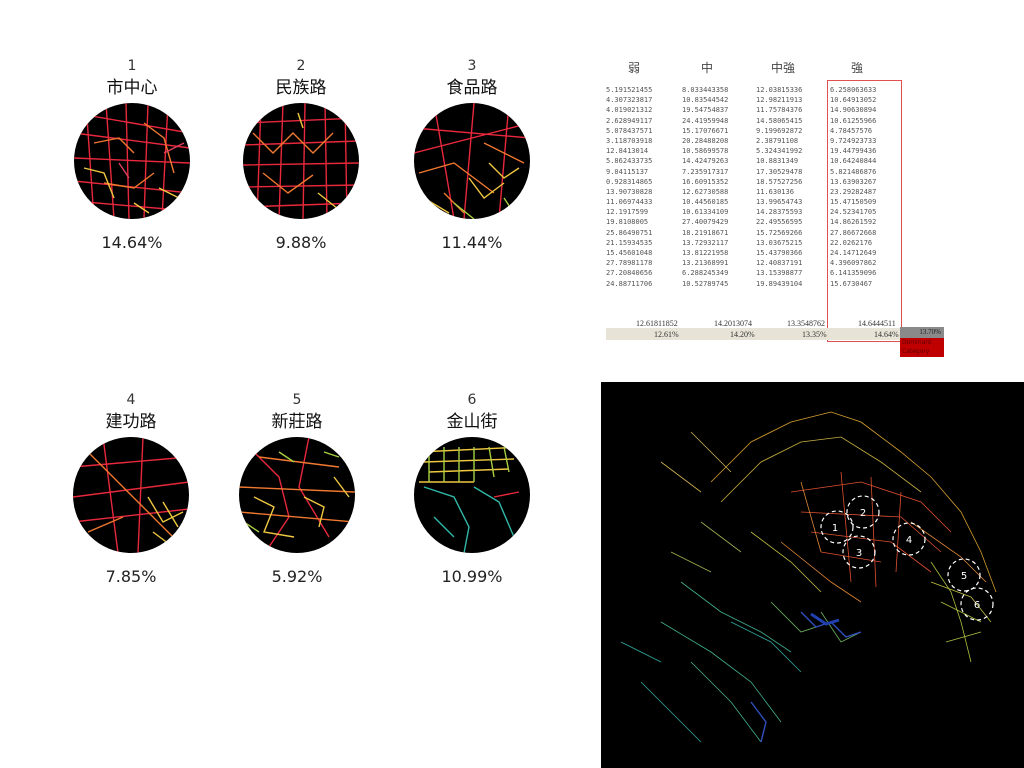  I want to click on table-cell: 24.14712649, so click(853, 253).